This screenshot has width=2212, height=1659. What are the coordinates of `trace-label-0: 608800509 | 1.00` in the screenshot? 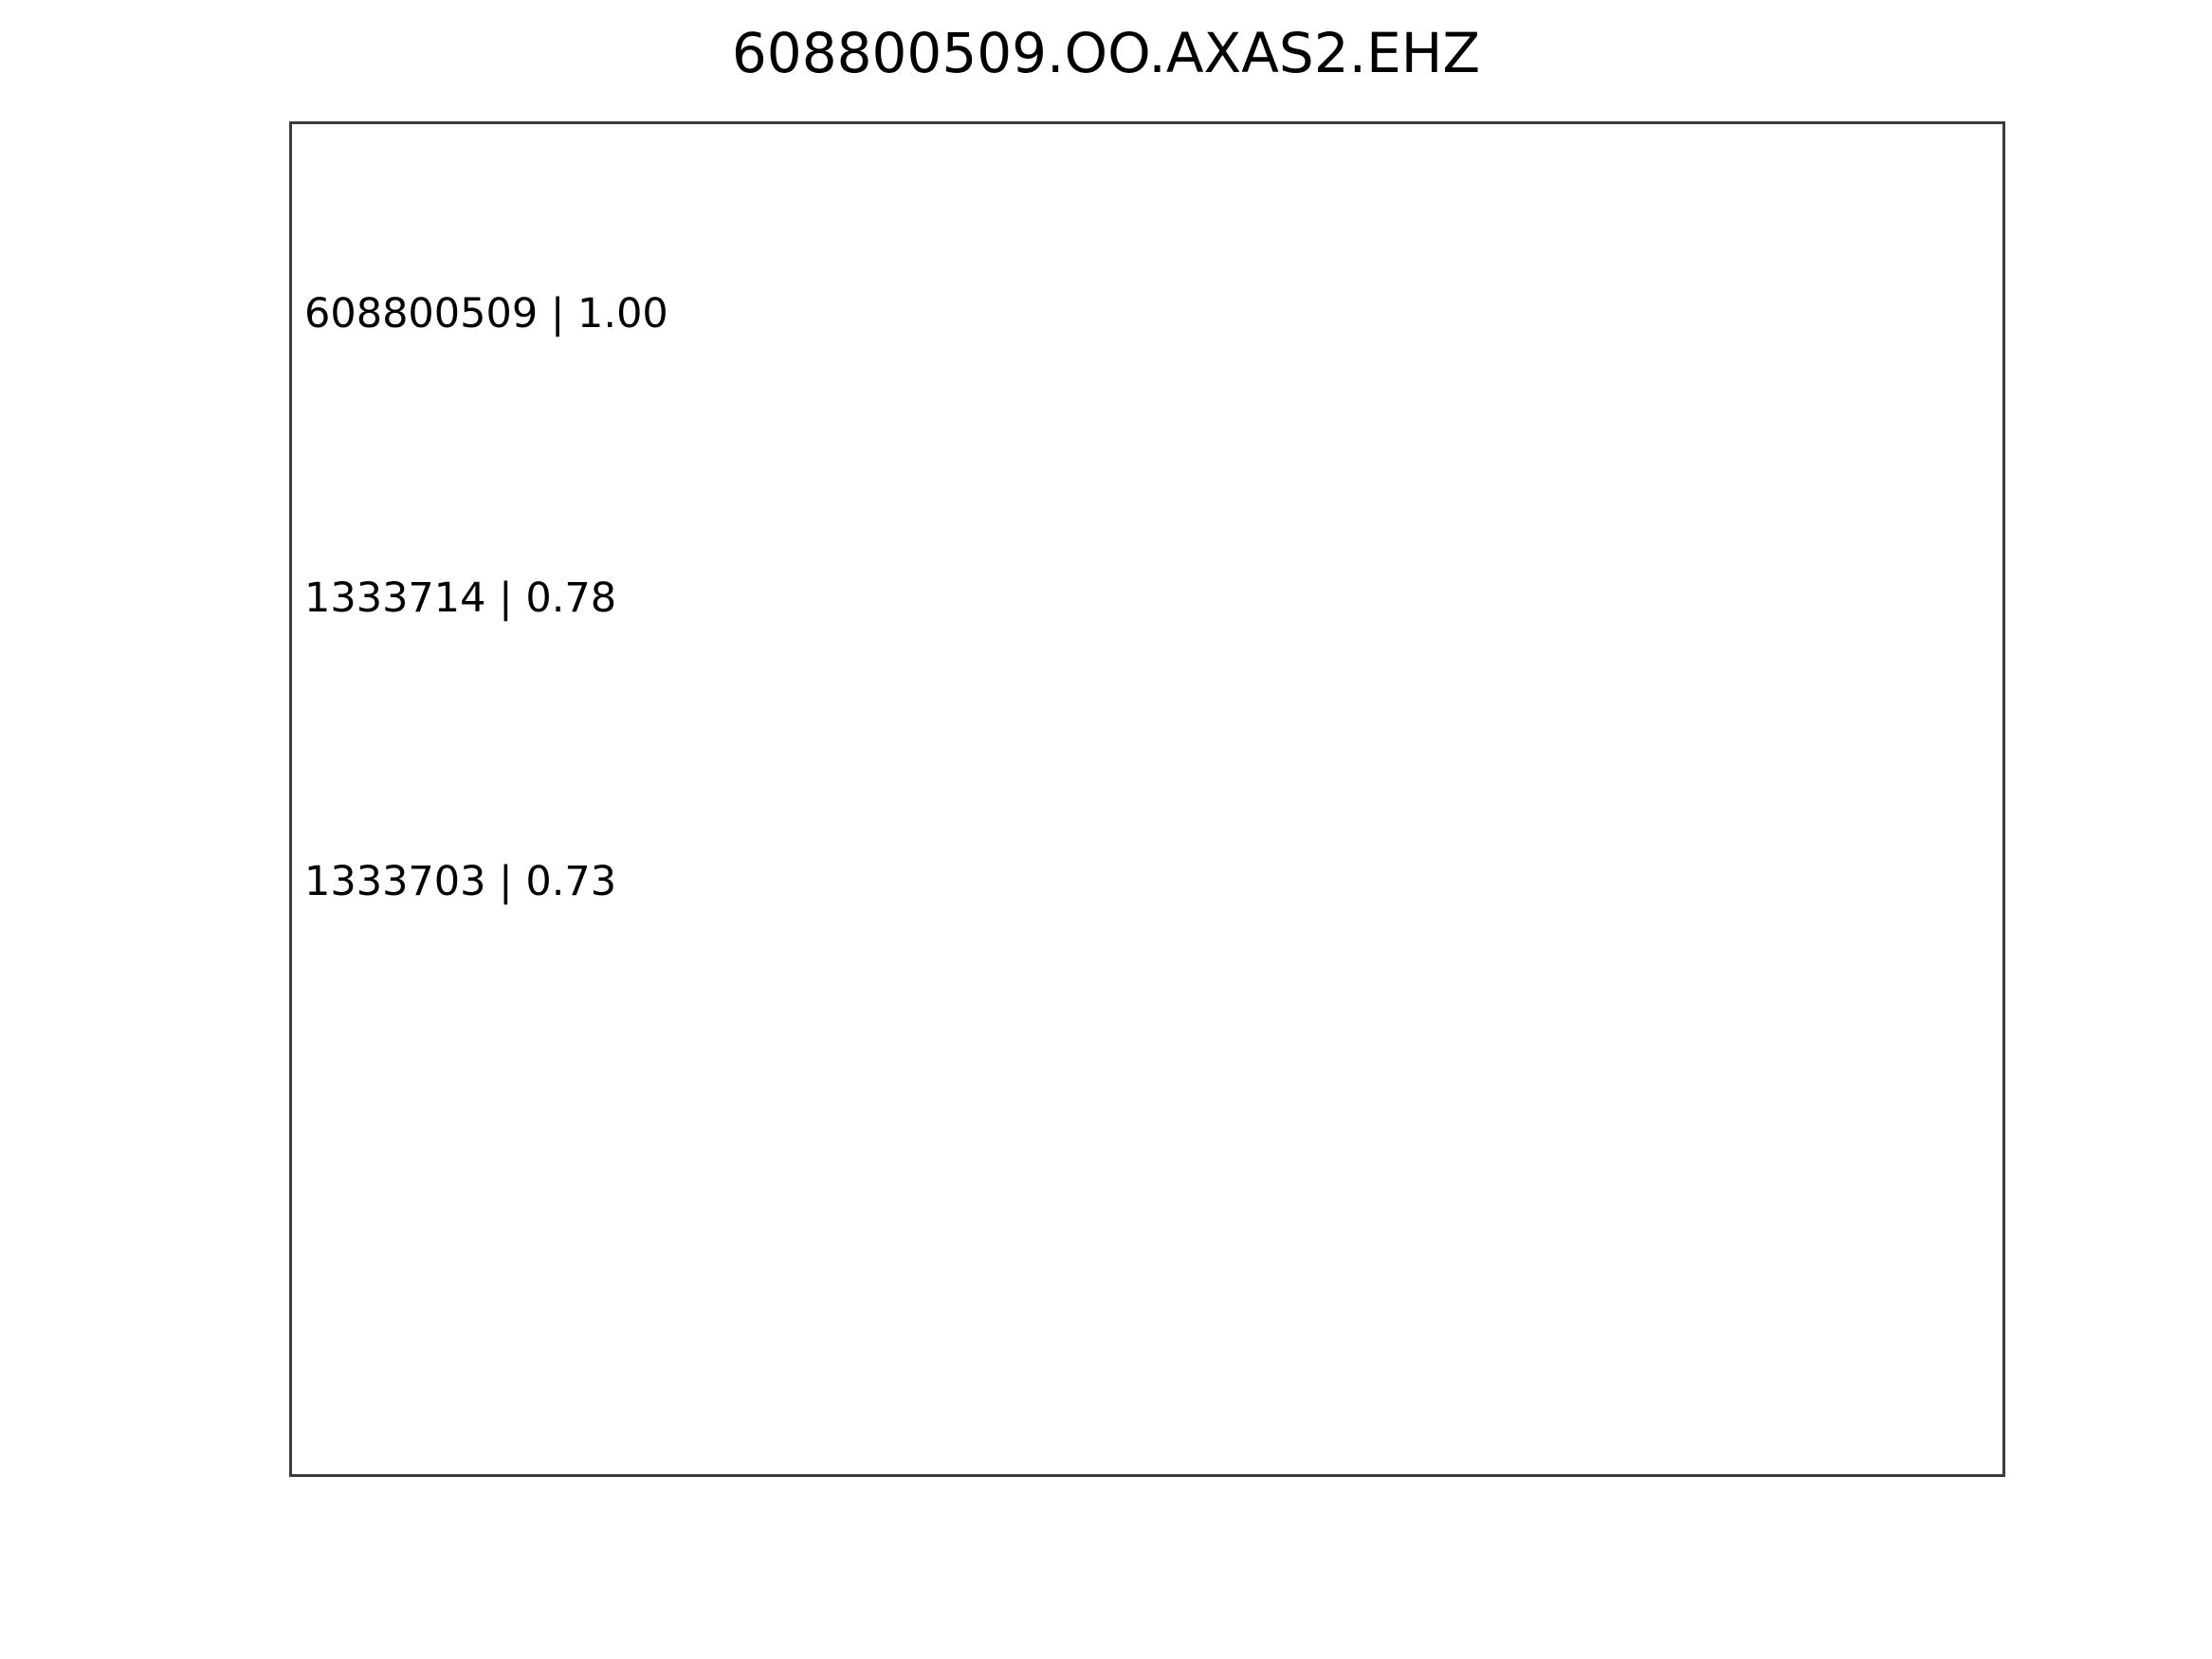 It's located at (486, 313).